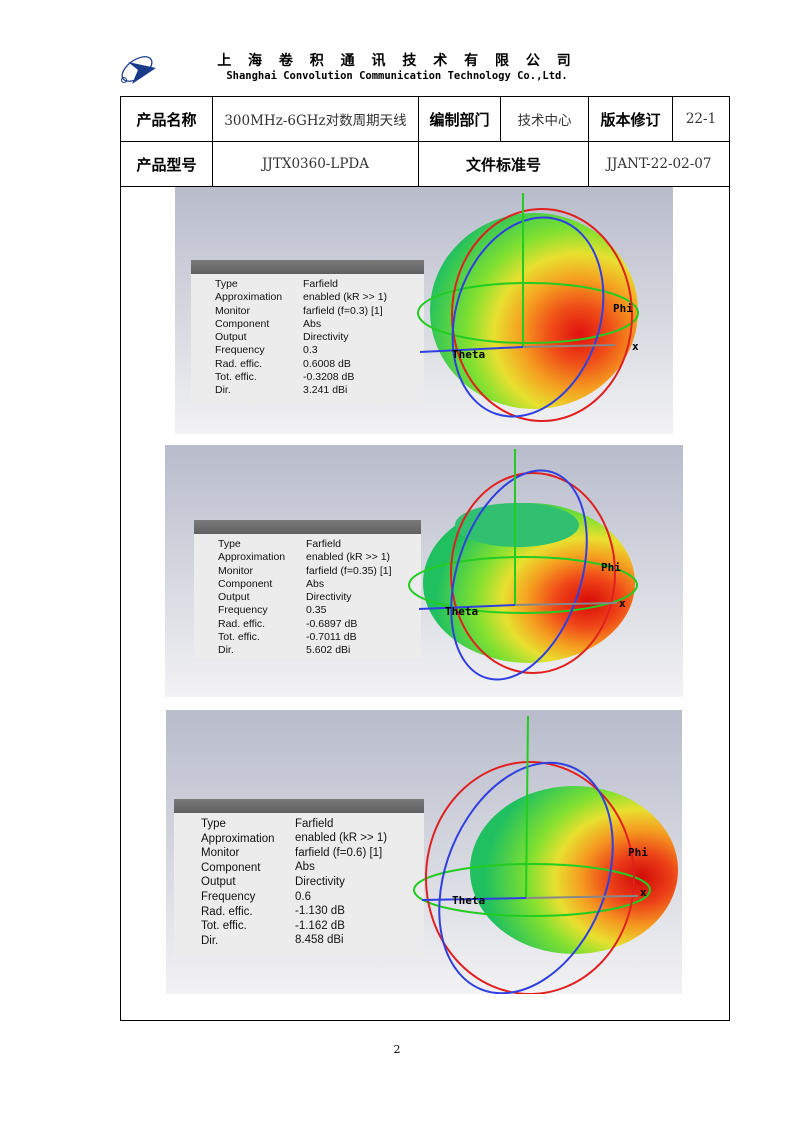  What do you see at coordinates (325, 390) in the screenshot?
I see `info-value: 3.241 dBi` at bounding box center [325, 390].